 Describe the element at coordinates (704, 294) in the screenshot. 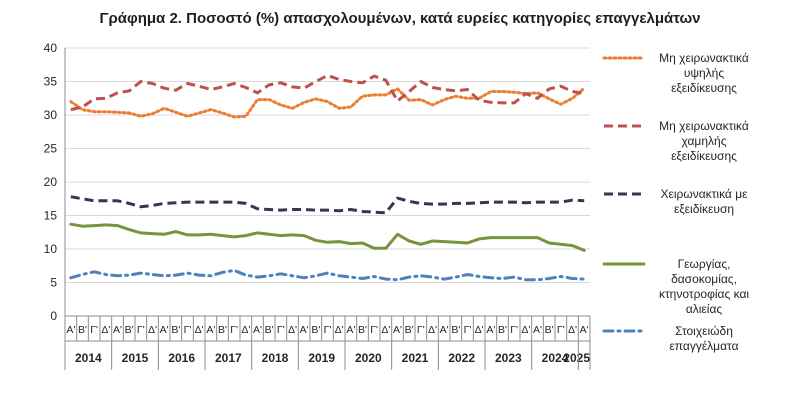

I see `legend-label-4: κτηνοτροφίας και` at that location.